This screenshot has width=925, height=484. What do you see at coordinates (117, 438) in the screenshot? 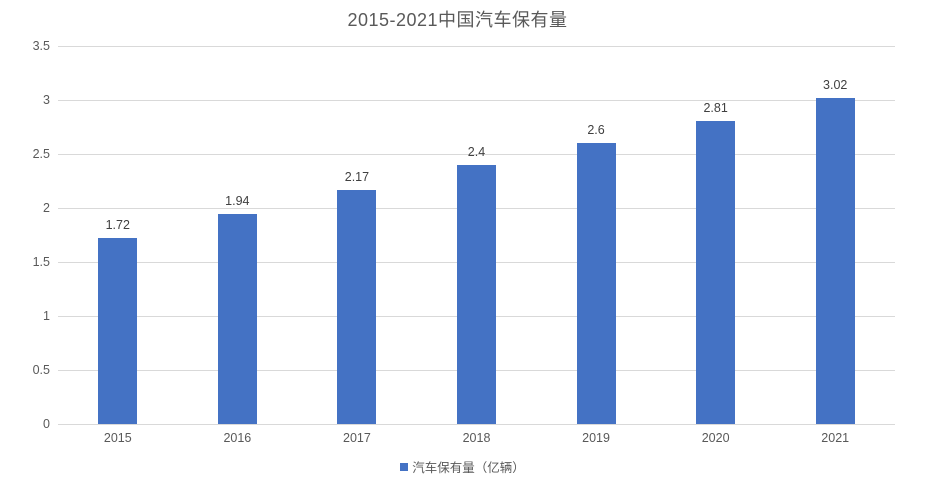
I see `x-tick-label: 2015` at bounding box center [117, 438].